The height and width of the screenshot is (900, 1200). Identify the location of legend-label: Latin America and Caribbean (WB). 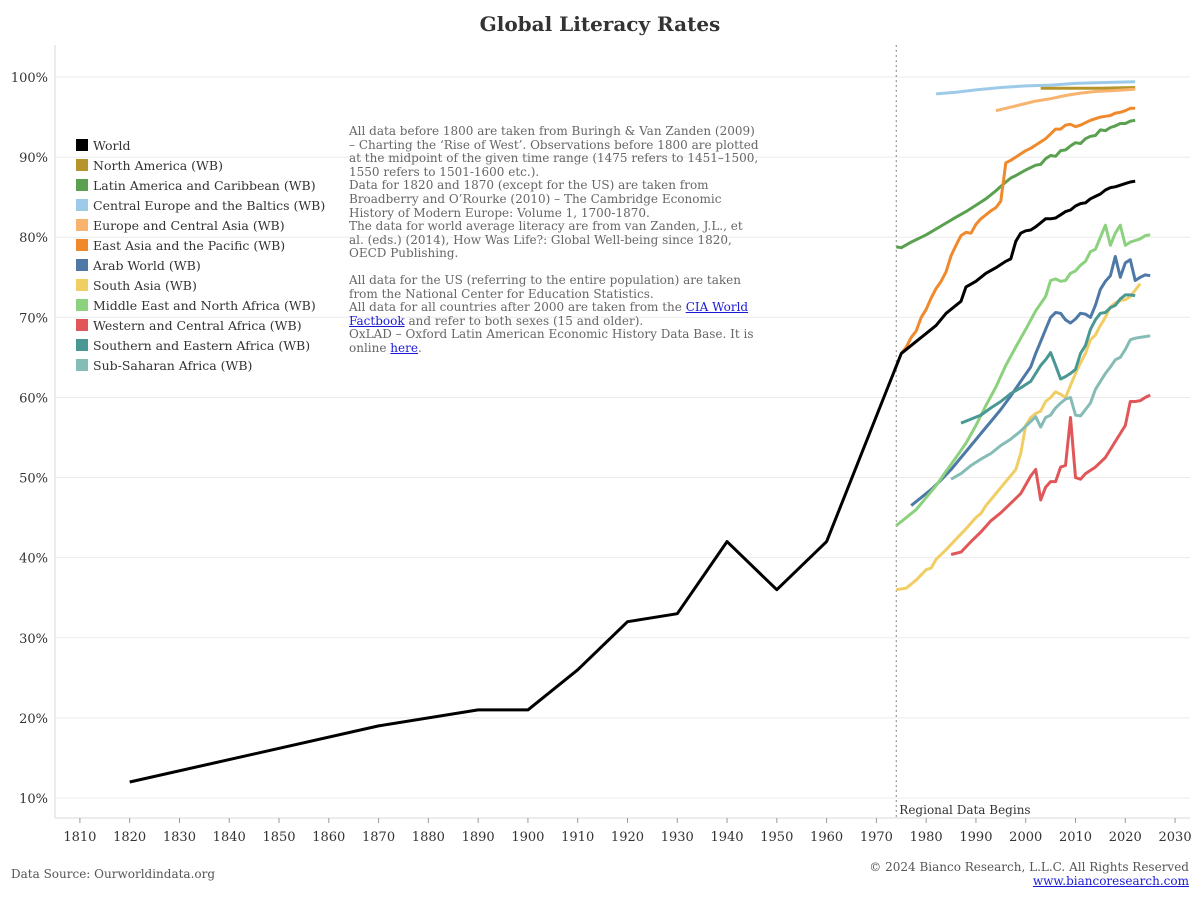
(204, 185).